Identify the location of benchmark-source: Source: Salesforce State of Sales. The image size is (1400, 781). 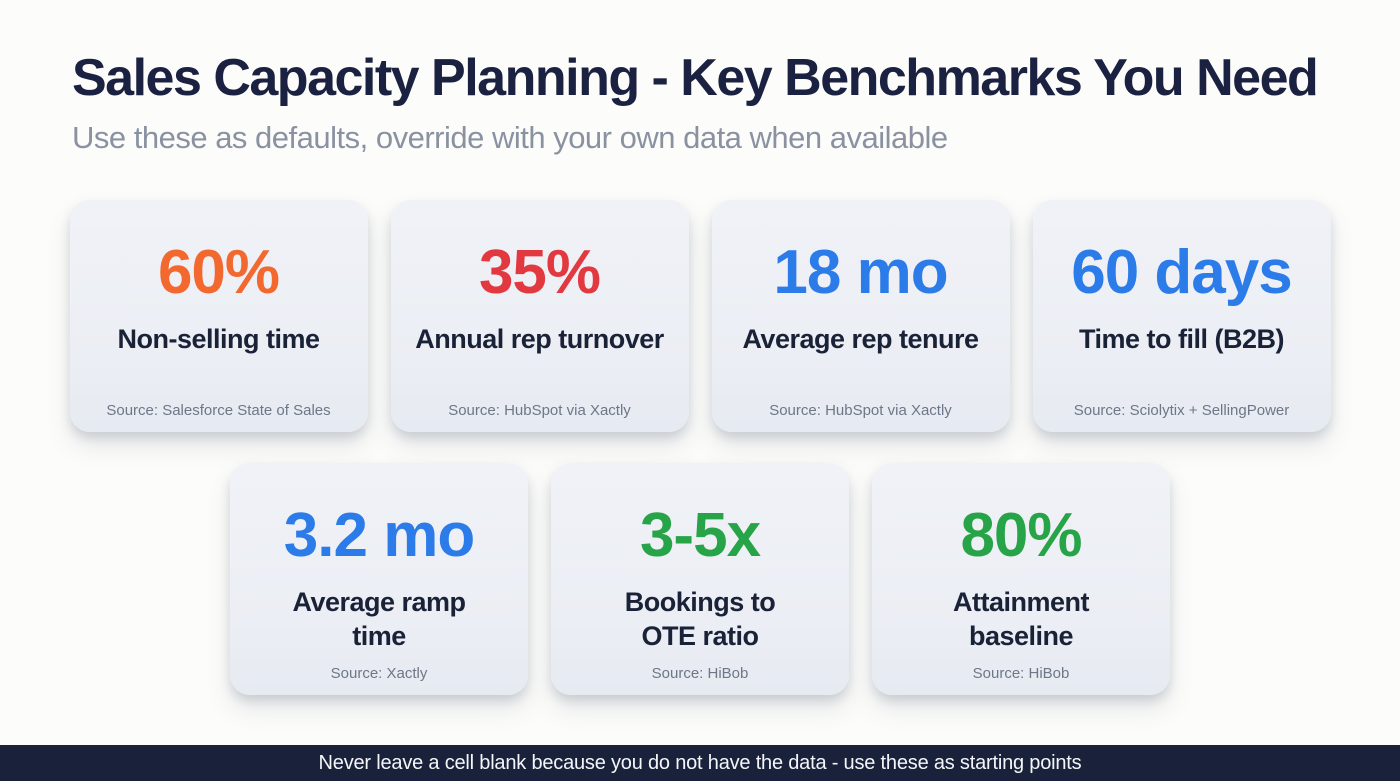
(218, 411).